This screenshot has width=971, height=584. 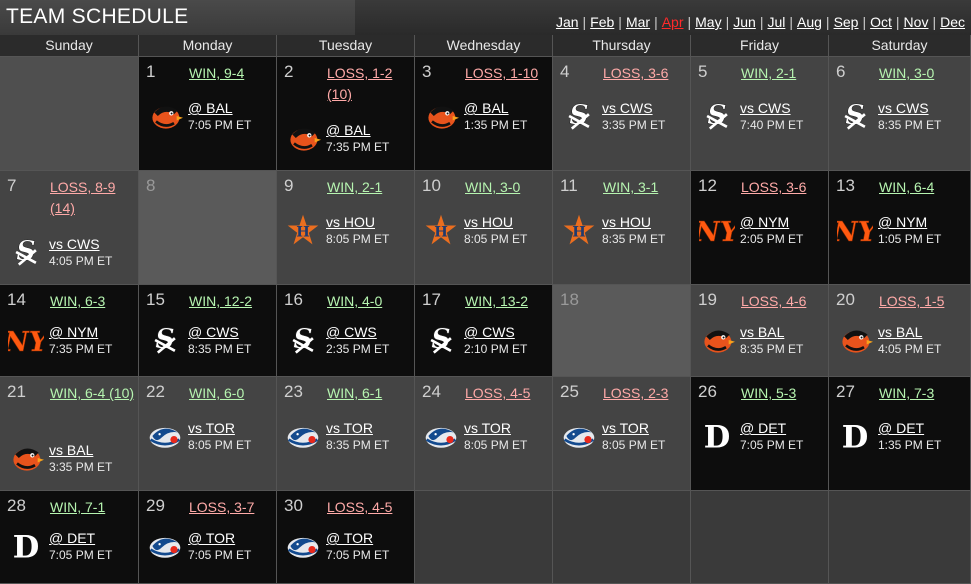 I want to click on game-info: @ BAL 1:35 PM ET, so click(x=485, y=116).